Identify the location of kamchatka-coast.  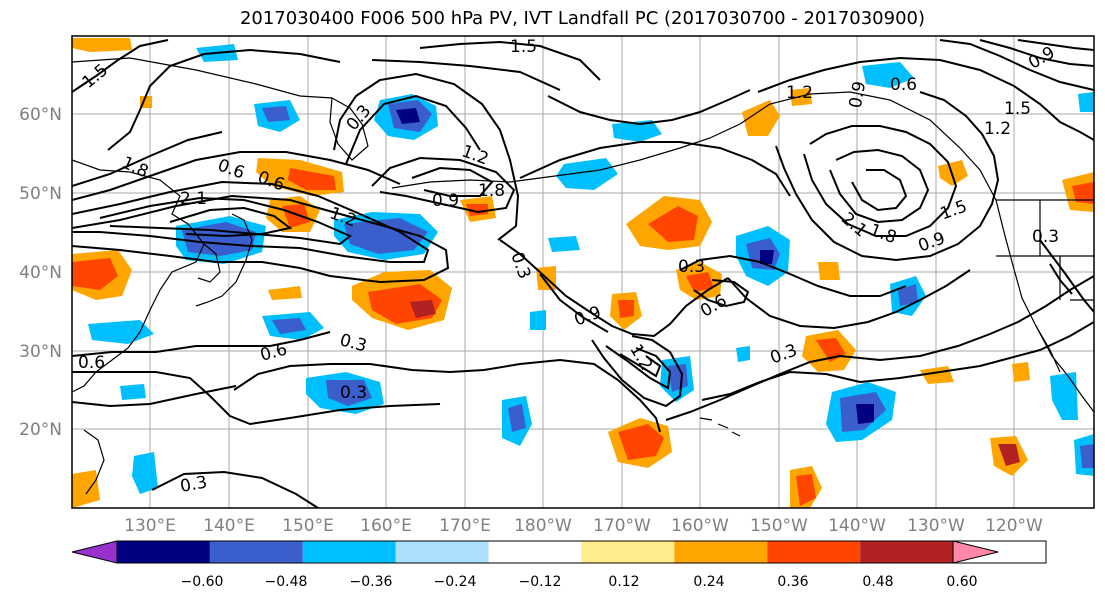
(349, 129).